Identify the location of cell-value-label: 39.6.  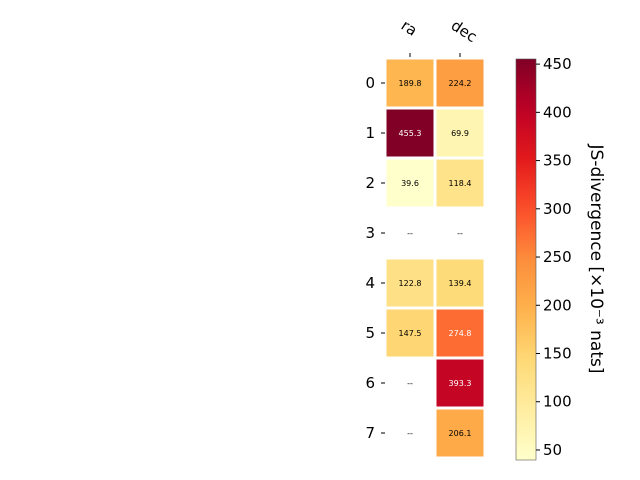
(410, 183).